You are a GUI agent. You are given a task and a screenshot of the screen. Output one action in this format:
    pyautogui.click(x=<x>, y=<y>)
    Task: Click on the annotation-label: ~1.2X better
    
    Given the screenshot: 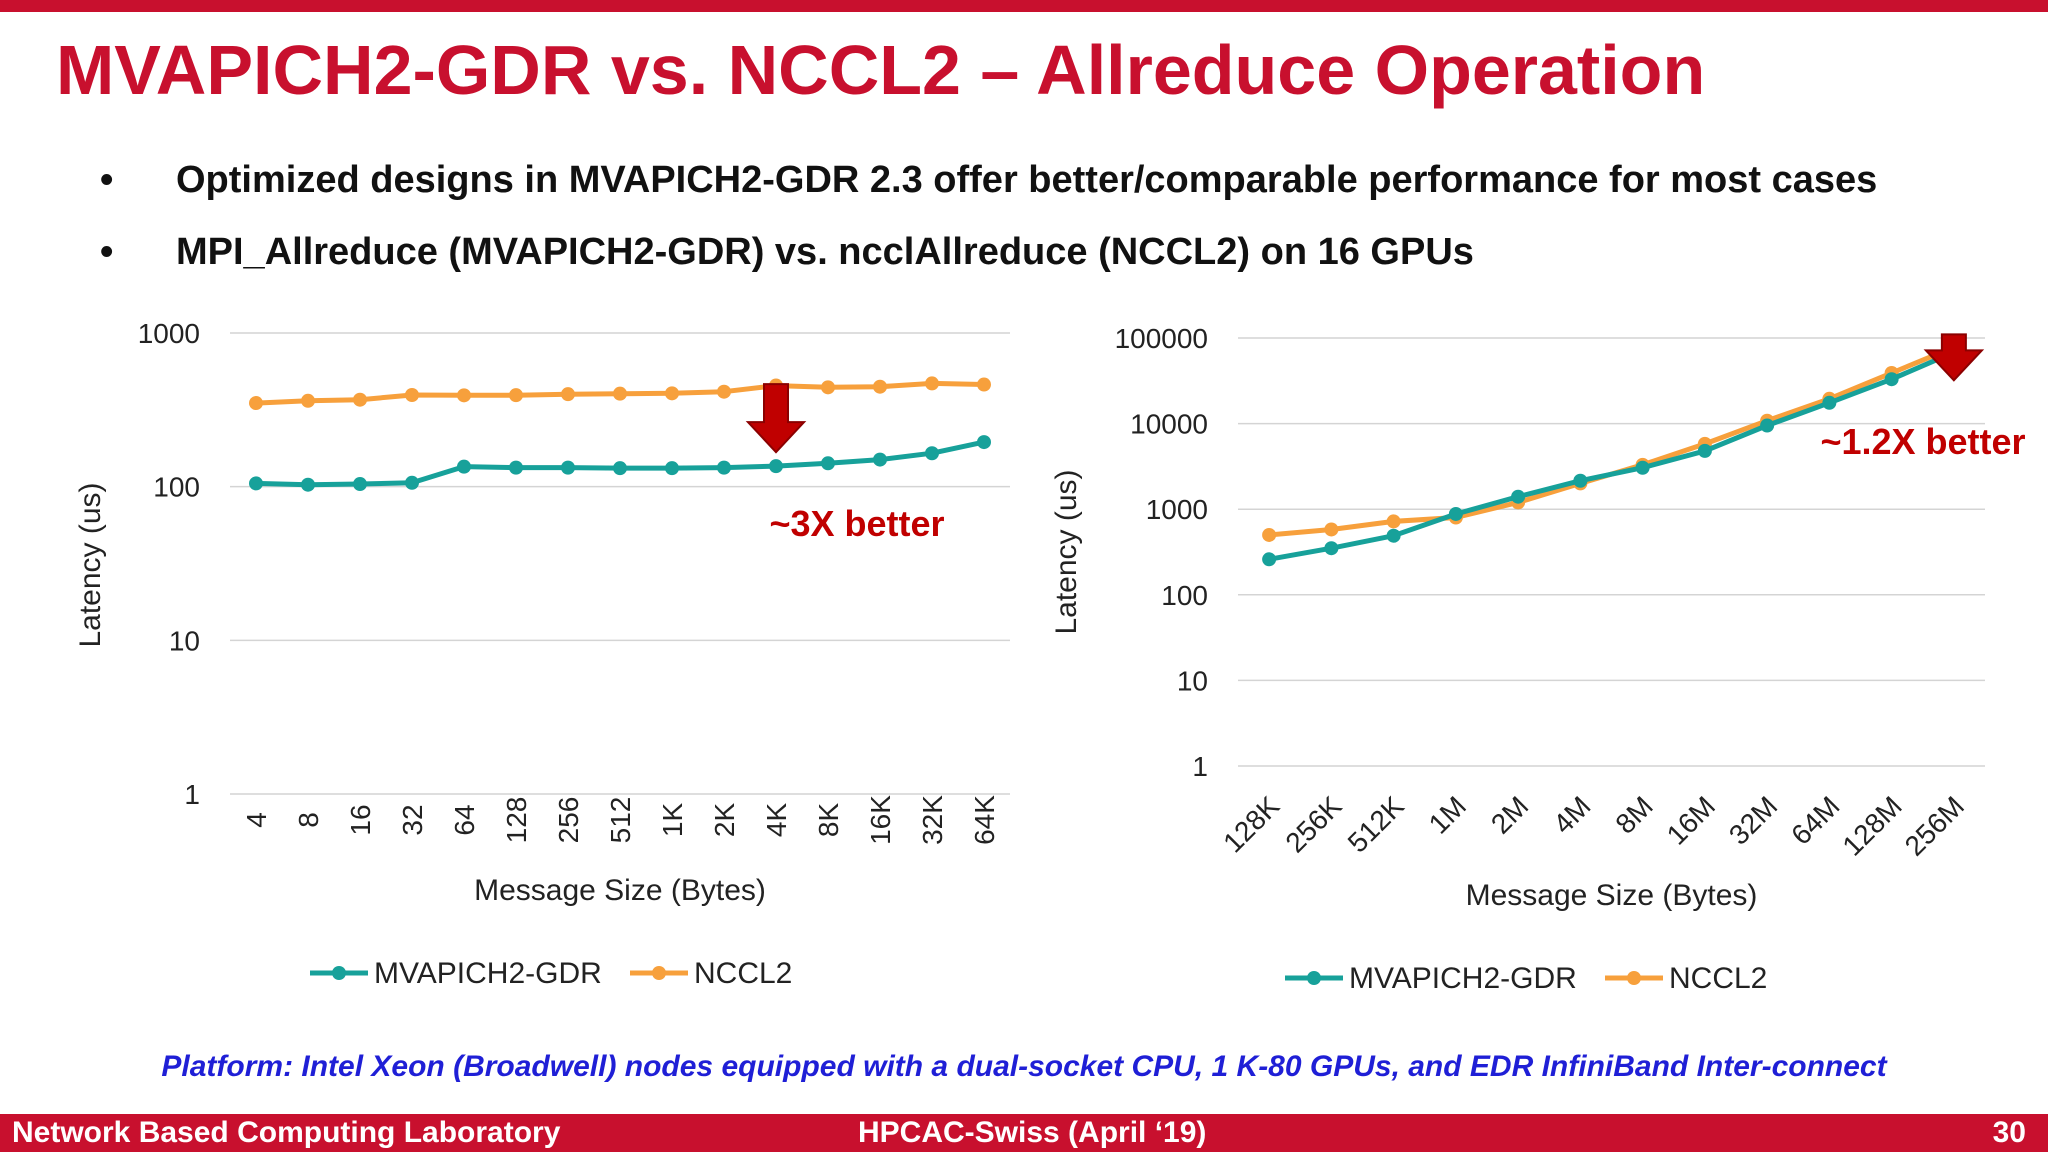 What is the action you would take?
    pyautogui.click(x=1922, y=441)
    